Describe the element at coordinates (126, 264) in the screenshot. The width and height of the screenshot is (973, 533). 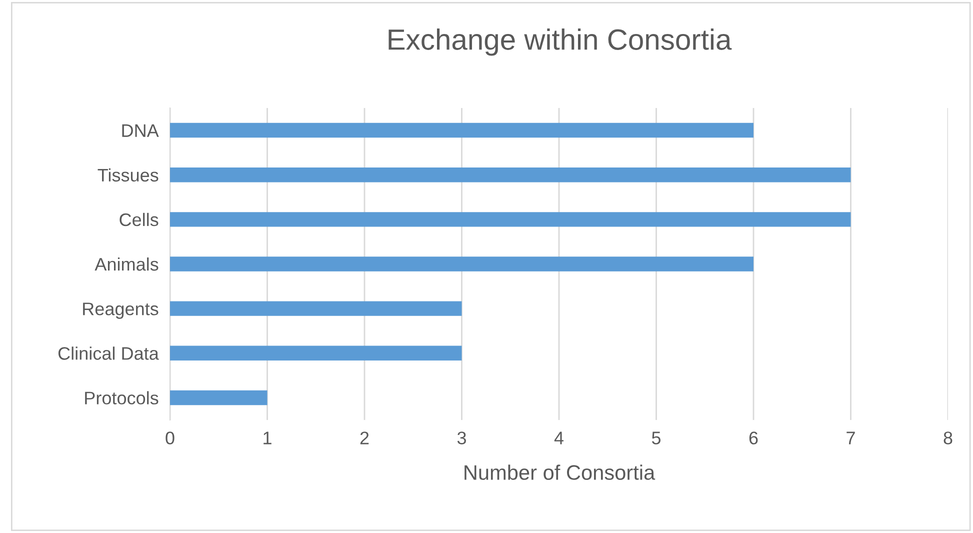
I see `y-tick-label: Animals` at that location.